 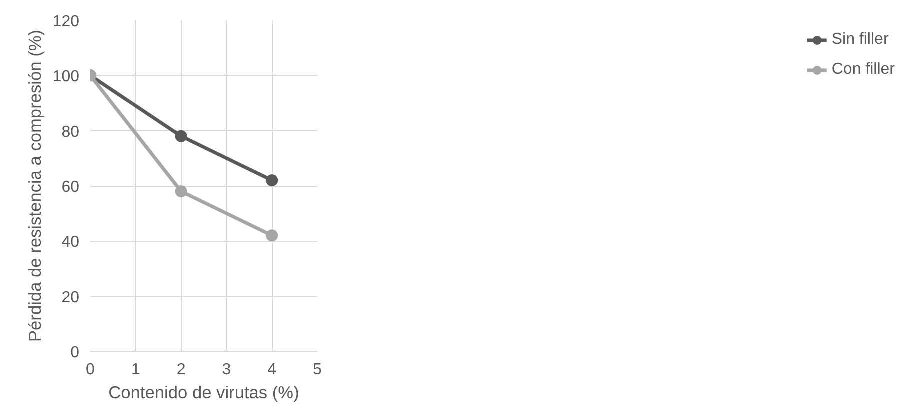 What do you see at coordinates (71, 132) in the screenshot?
I see `y-tick-label: 80` at bounding box center [71, 132].